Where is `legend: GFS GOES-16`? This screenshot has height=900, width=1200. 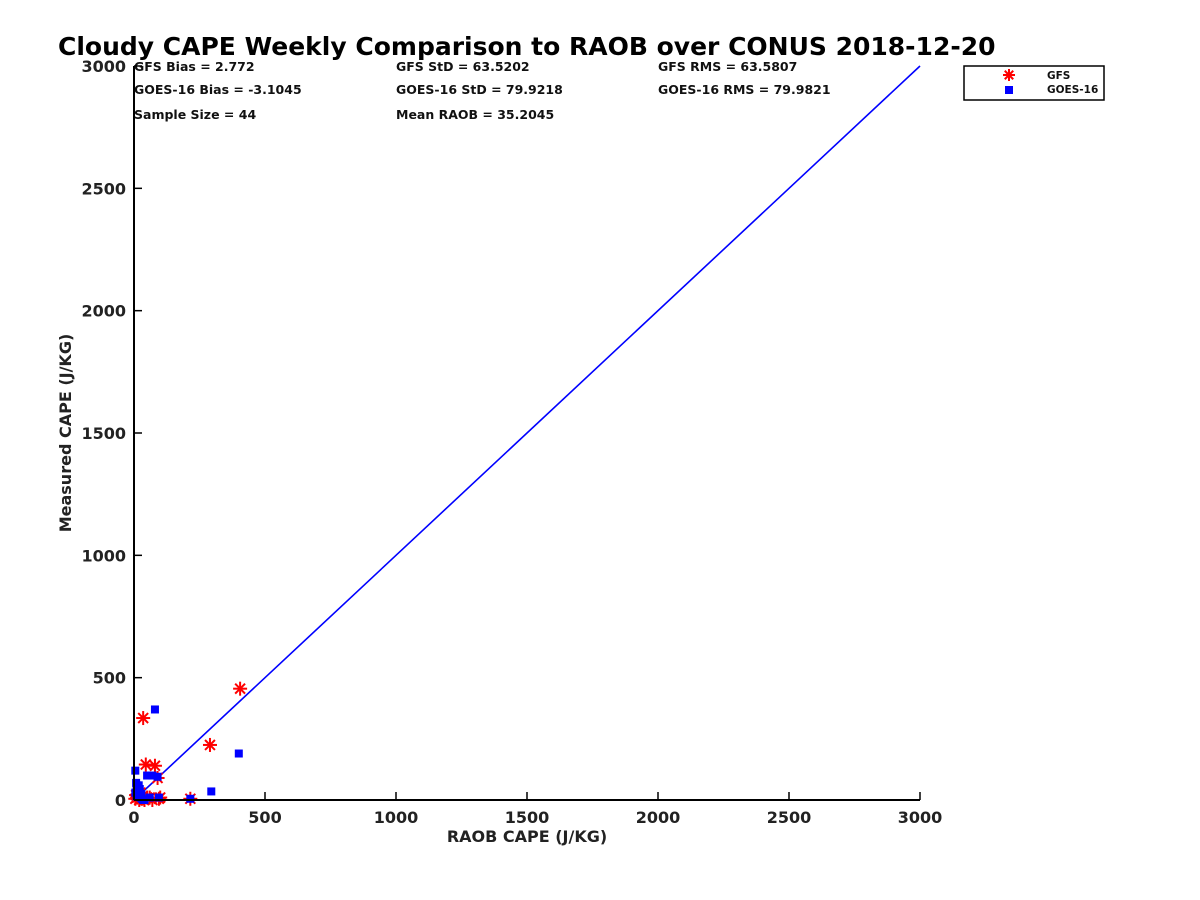
legend: GFS GOES-16 is located at coordinates (1034, 83).